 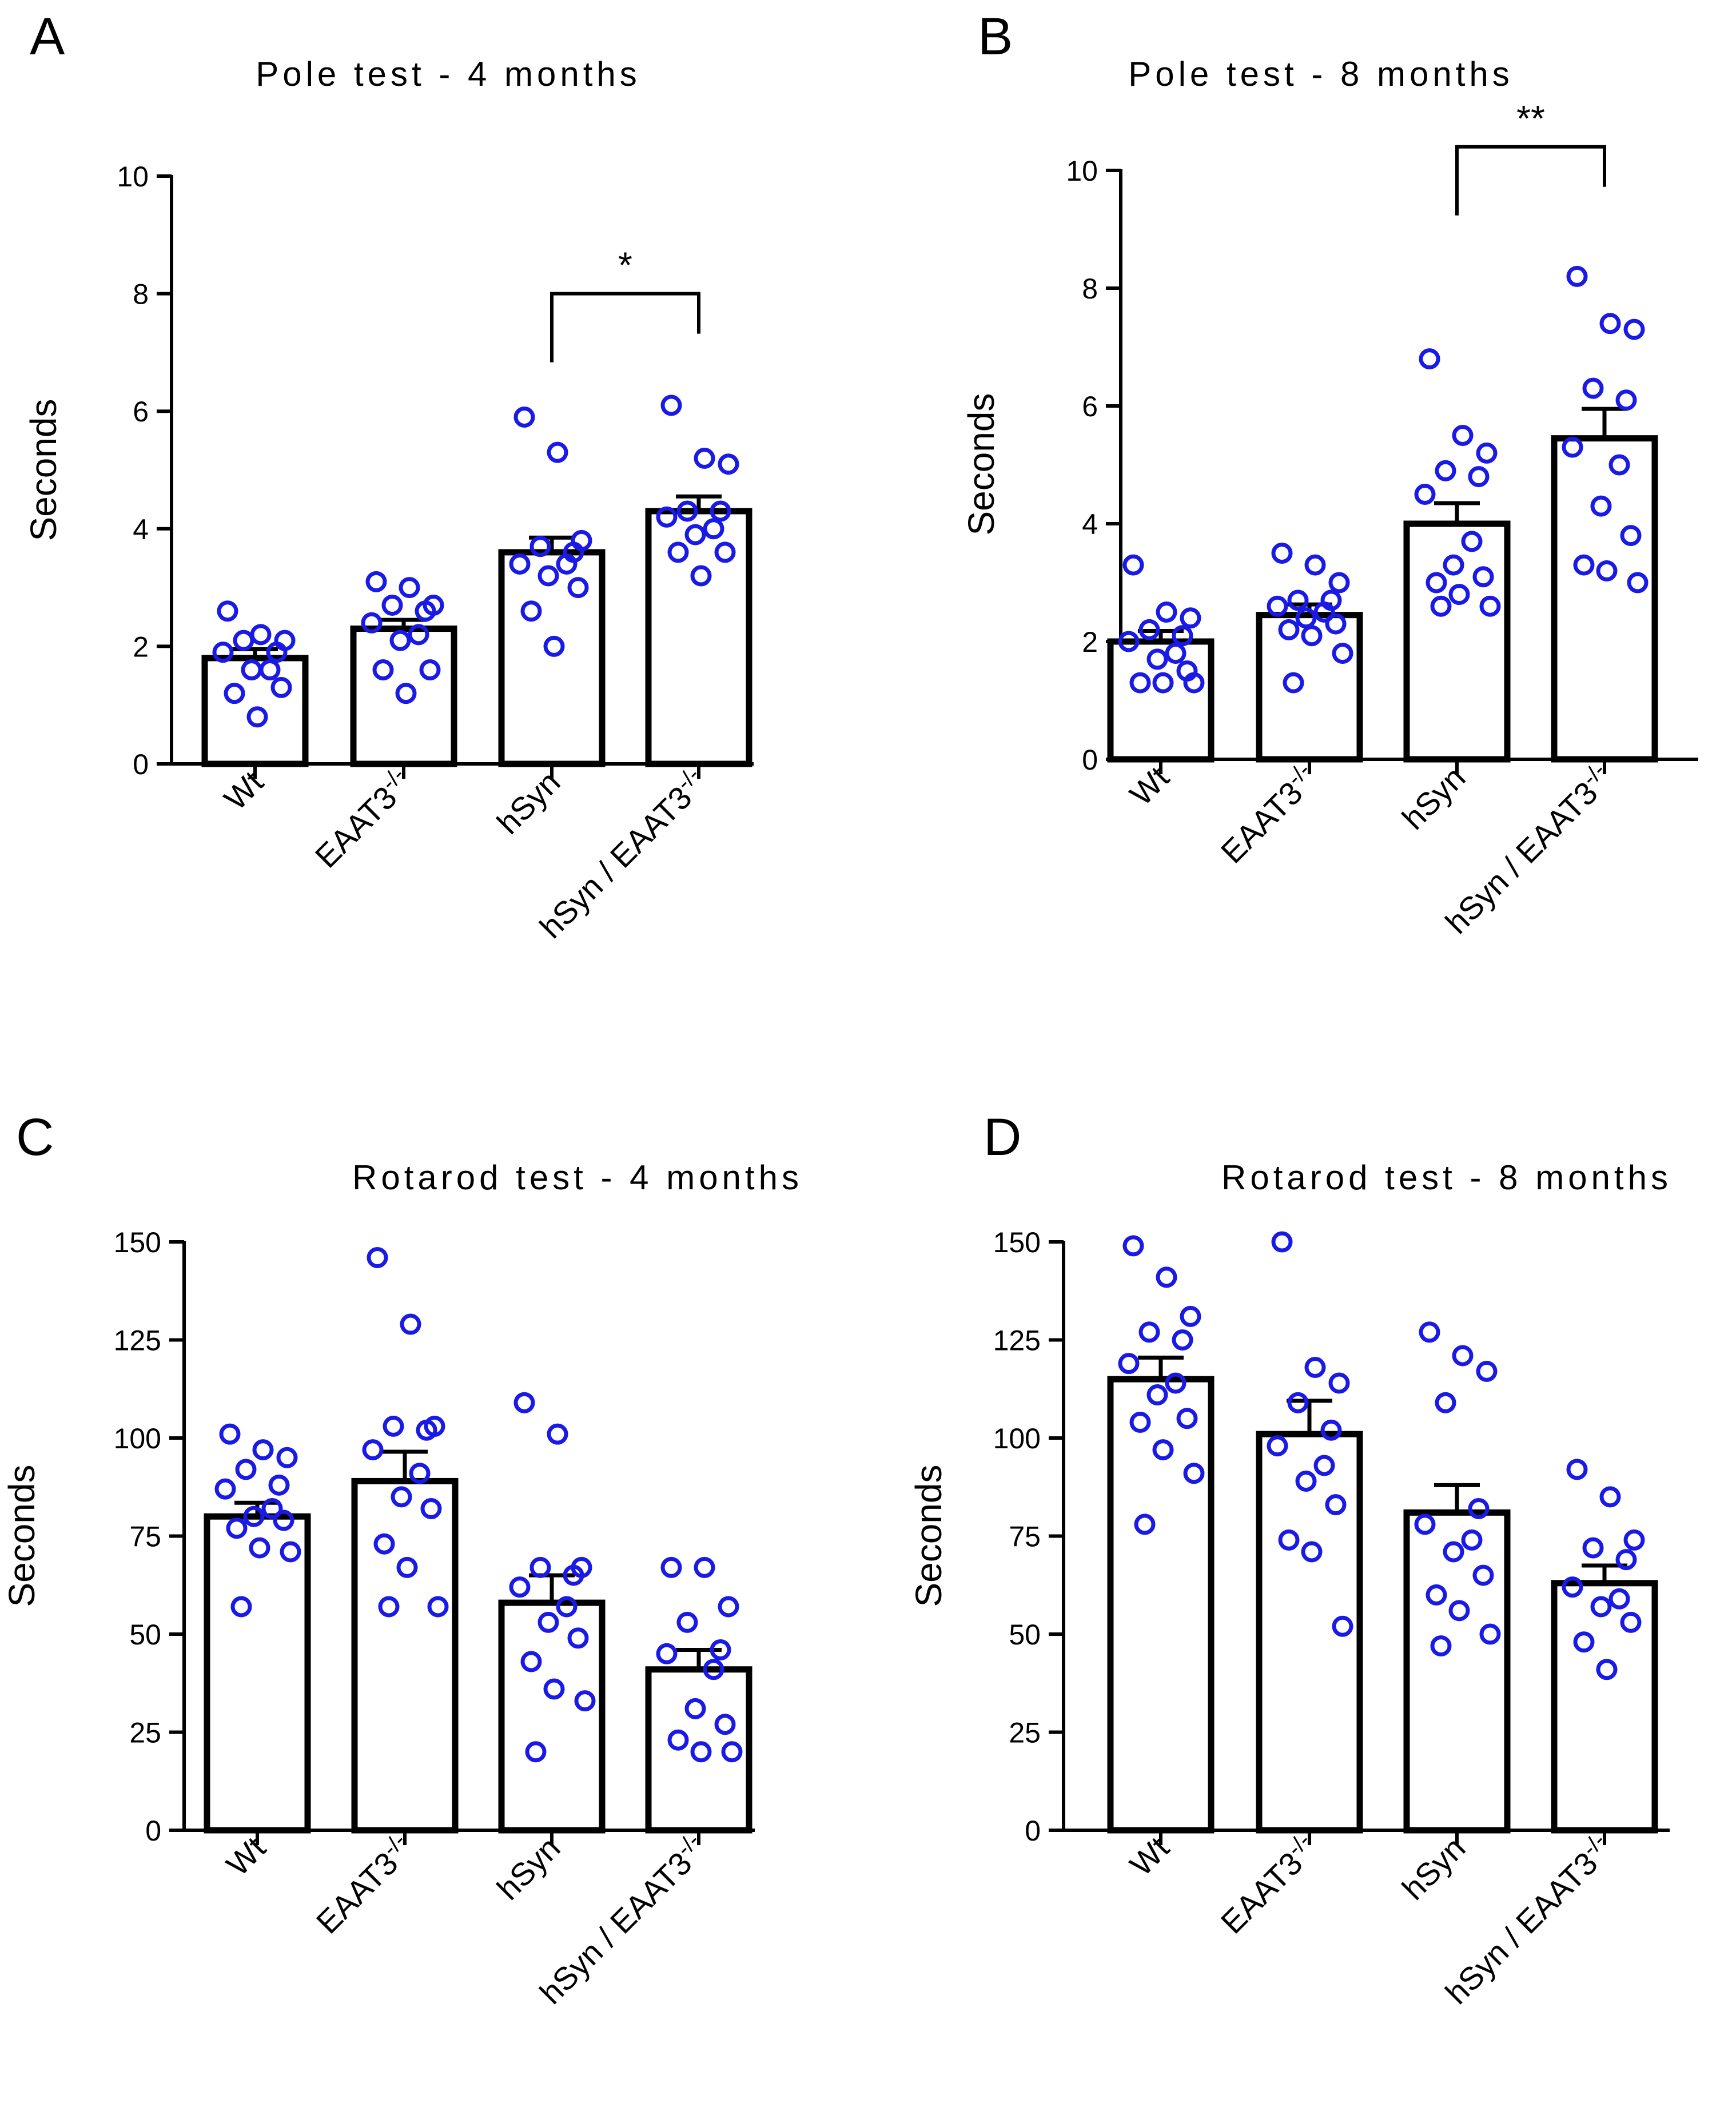 I want to click on x-tick-label: EAAT3-/-, so click(x=1268, y=1884).